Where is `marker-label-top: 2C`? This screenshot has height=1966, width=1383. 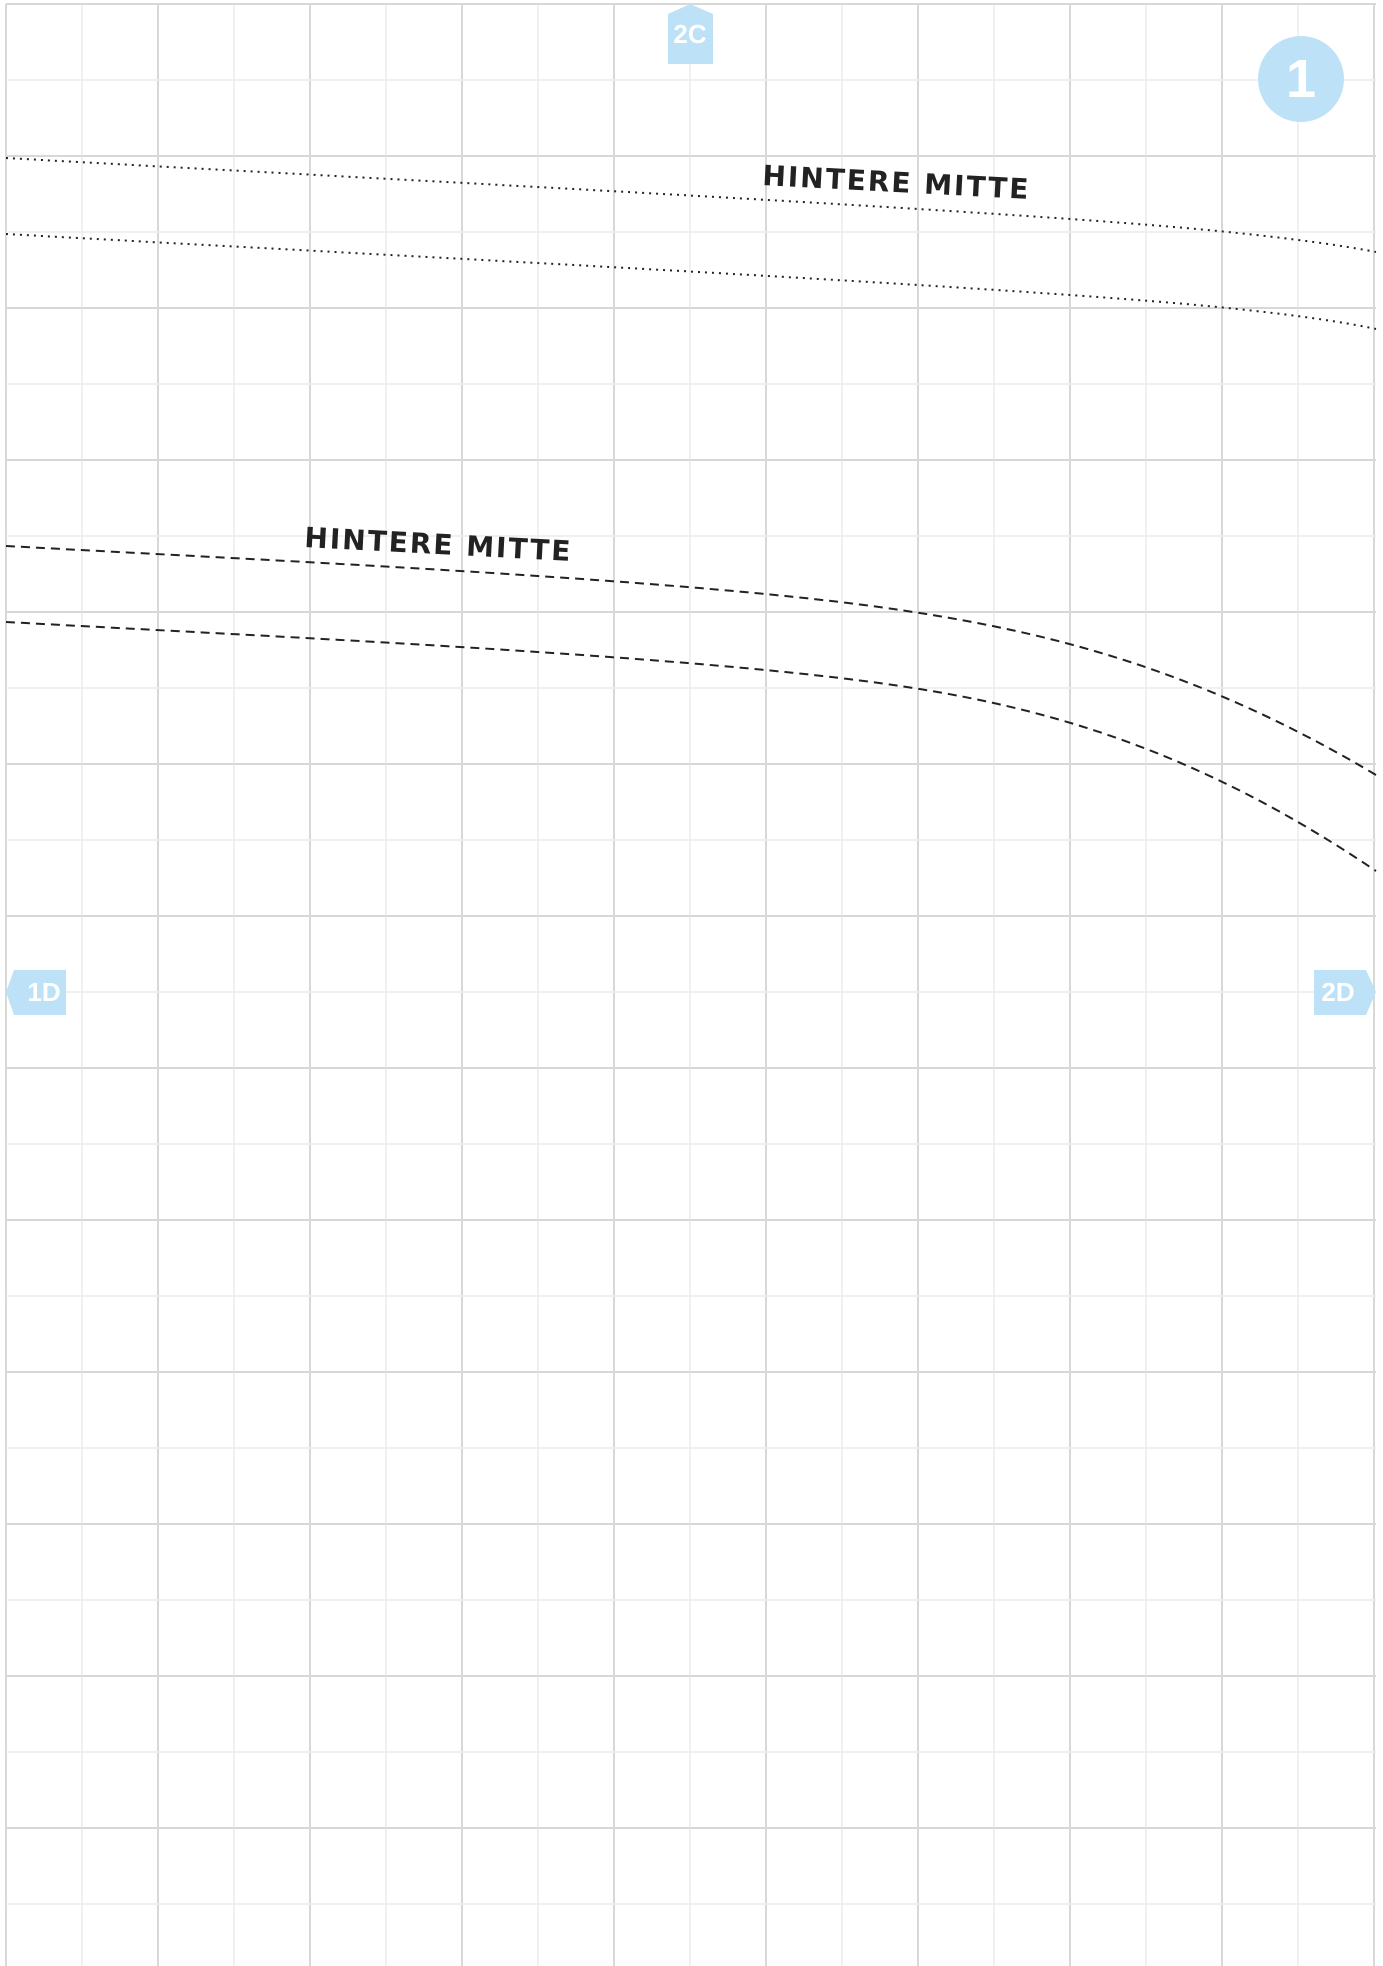
marker-label-top: 2C is located at coordinates (689, 34).